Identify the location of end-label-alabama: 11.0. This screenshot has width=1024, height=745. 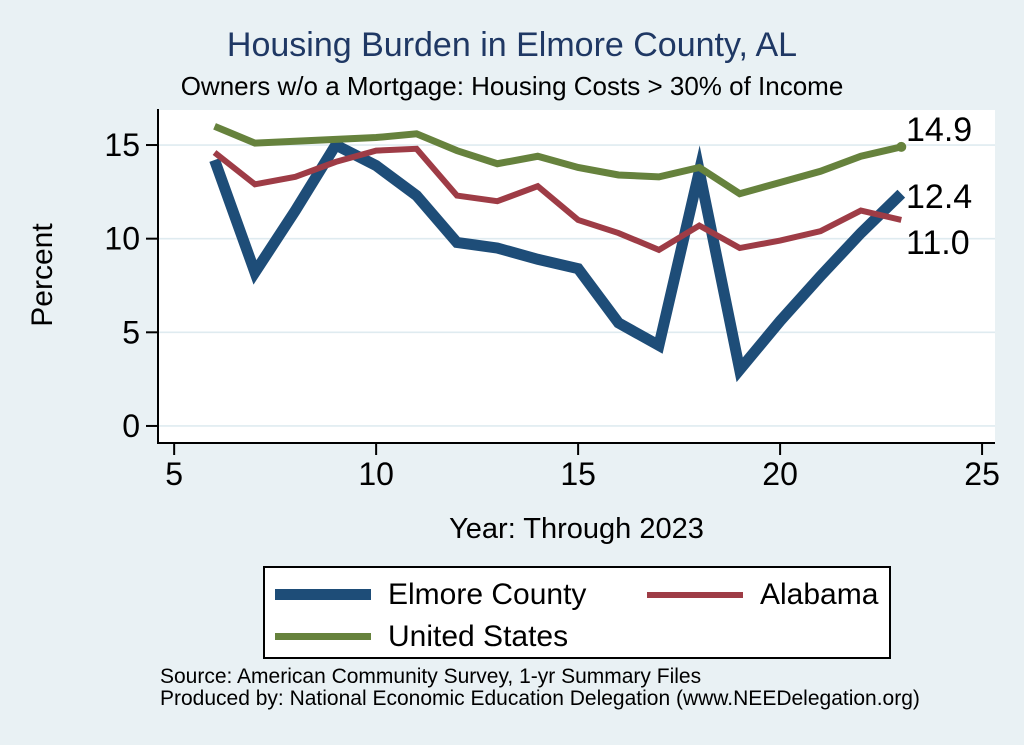
(938, 243).